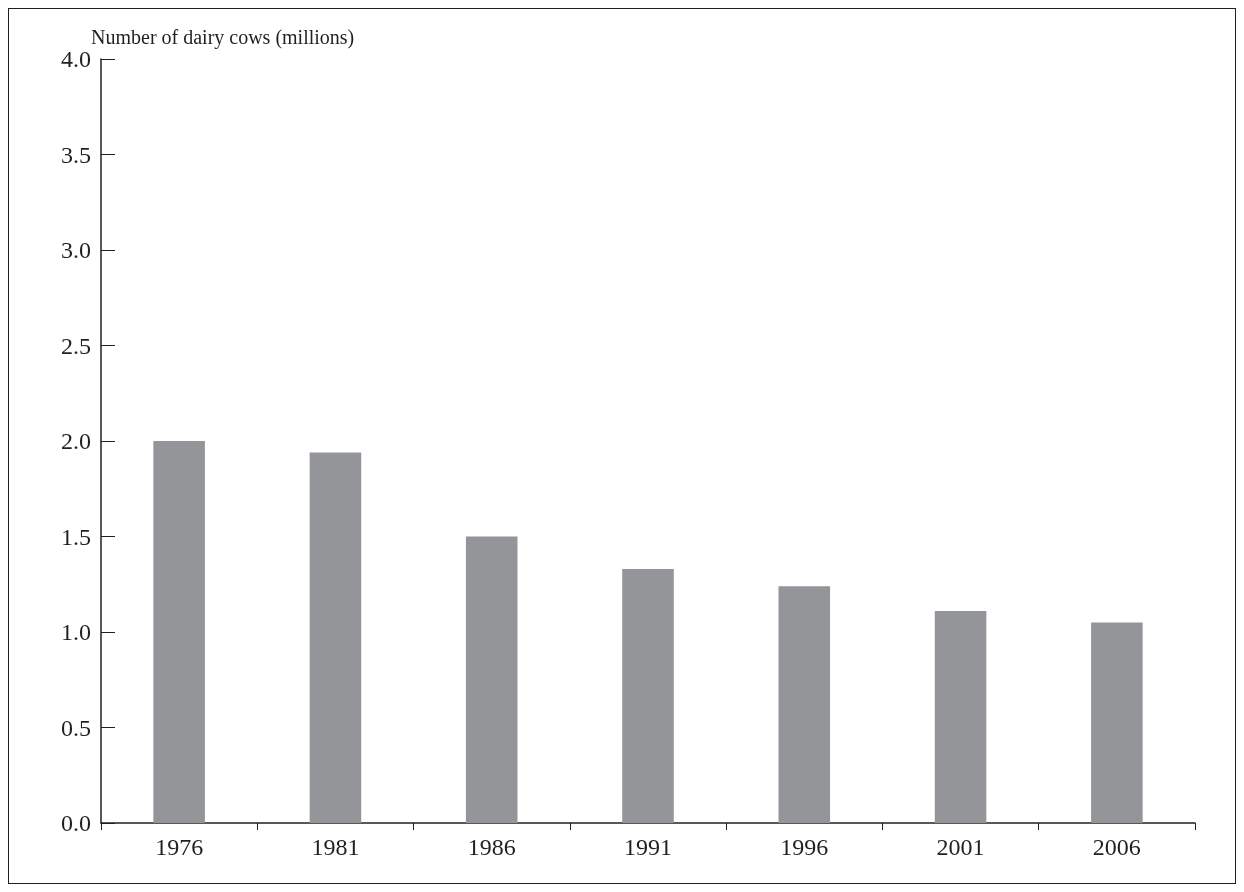 The width and height of the screenshot is (1244, 892). Describe the element at coordinates (335, 847) in the screenshot. I see `x-tick-label: 1981` at that location.